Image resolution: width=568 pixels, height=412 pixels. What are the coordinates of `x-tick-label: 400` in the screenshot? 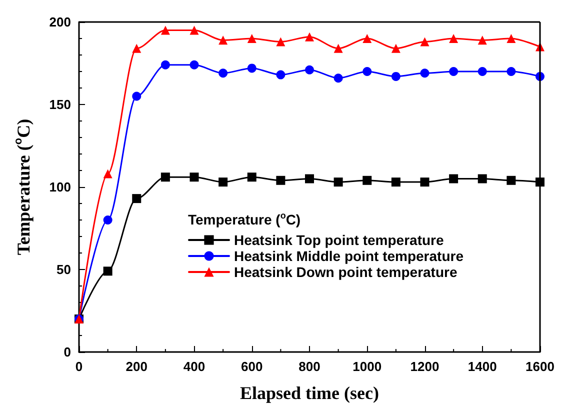 It's located at (194, 366).